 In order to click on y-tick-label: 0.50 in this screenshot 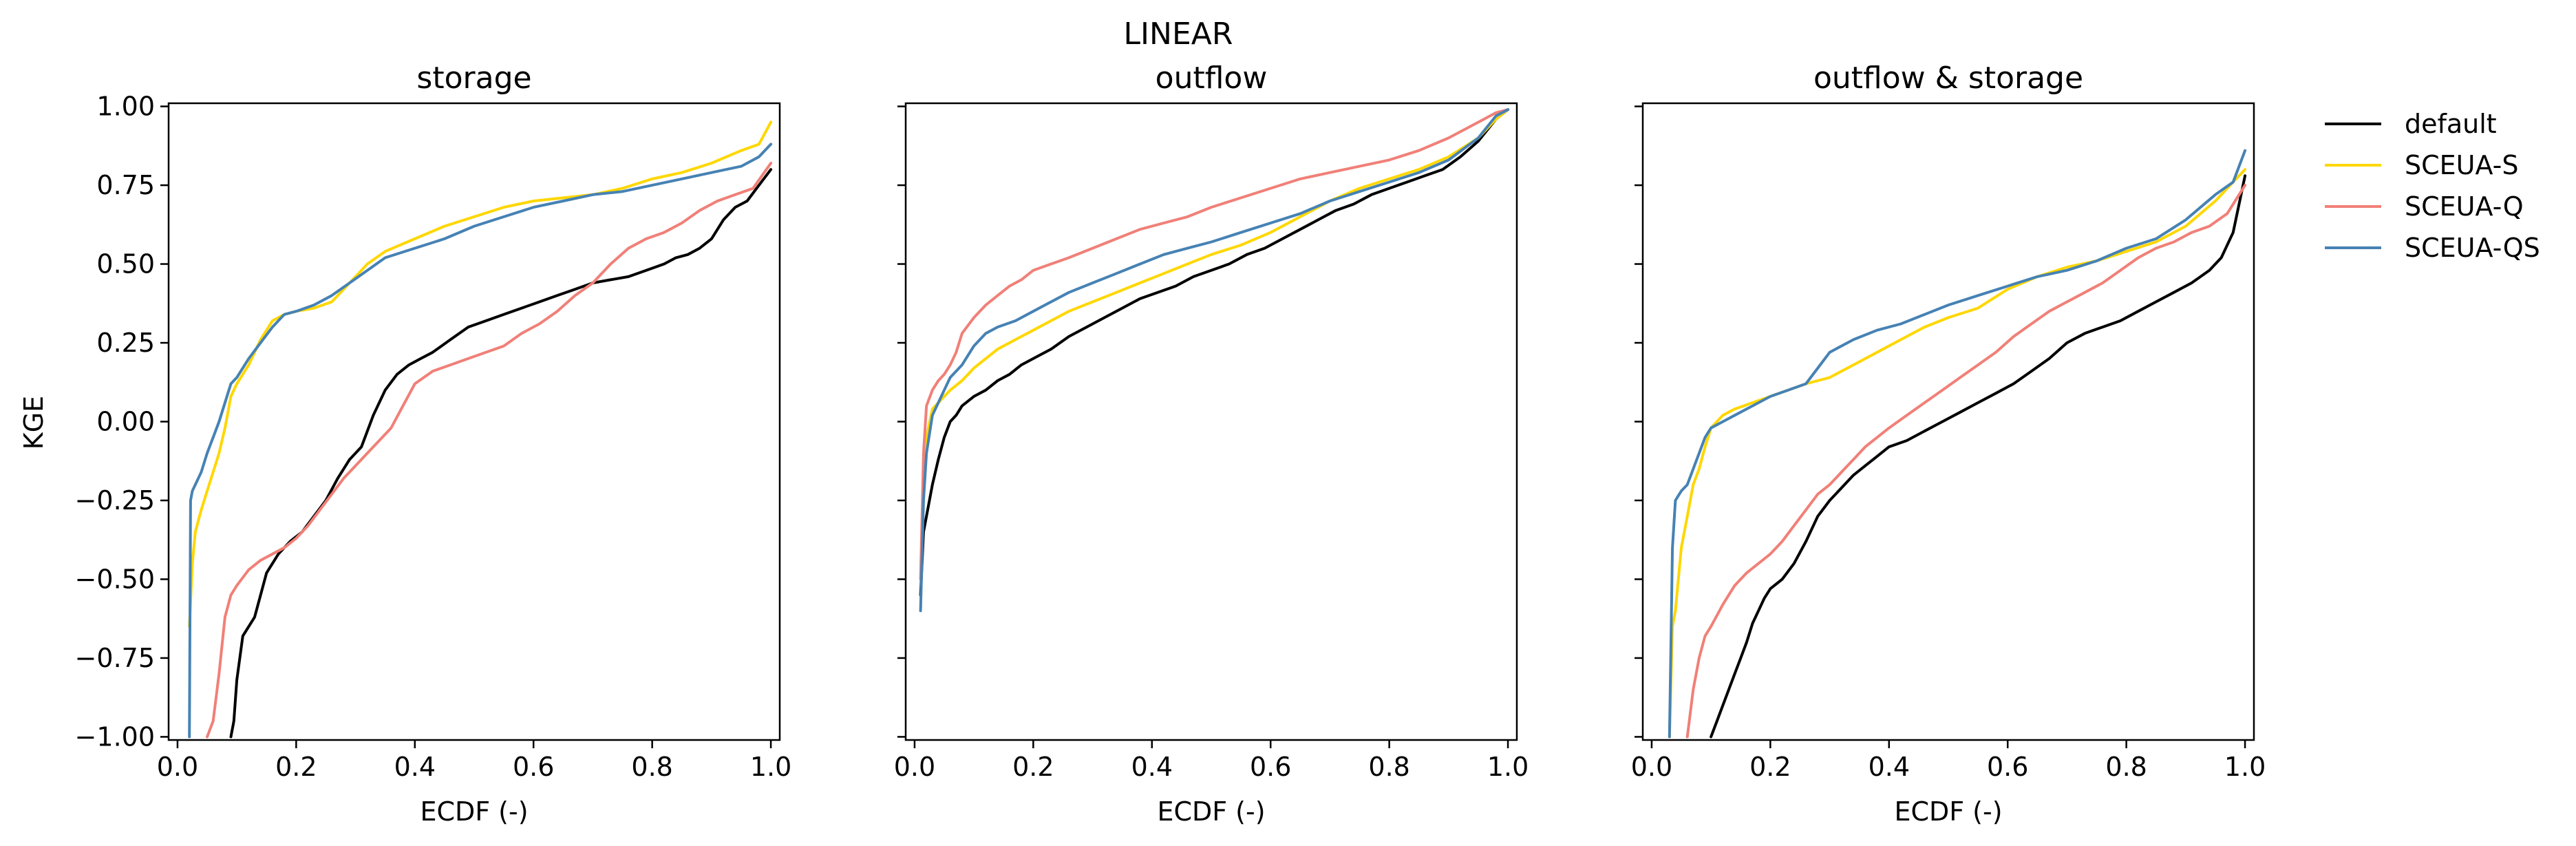, I will do `click(125, 264)`.